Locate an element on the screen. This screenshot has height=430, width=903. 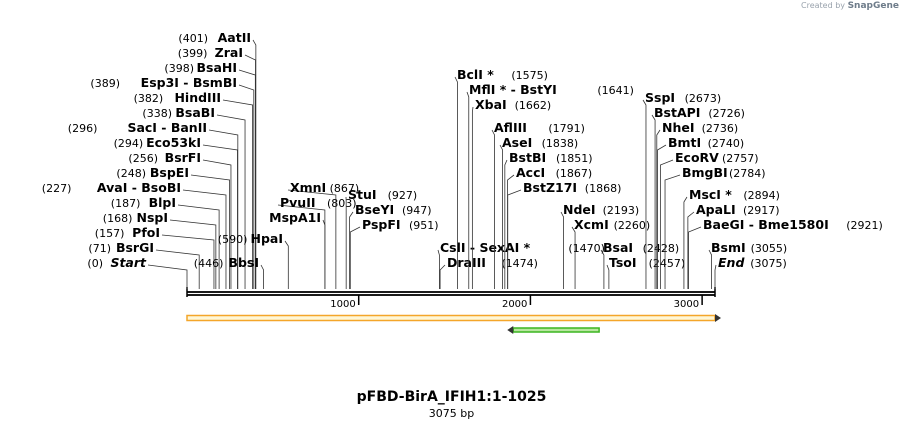
site-position: (927) is located at coordinates (403, 195).